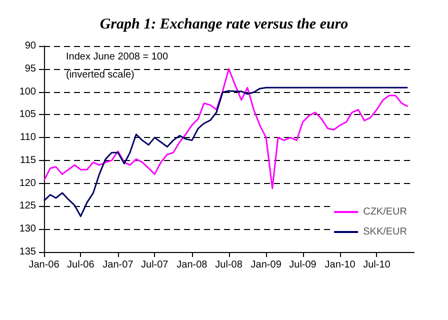 The width and height of the screenshot is (448, 320). What do you see at coordinates (229, 265) in the screenshot?
I see `x-tick-label: Jul-08` at bounding box center [229, 265].